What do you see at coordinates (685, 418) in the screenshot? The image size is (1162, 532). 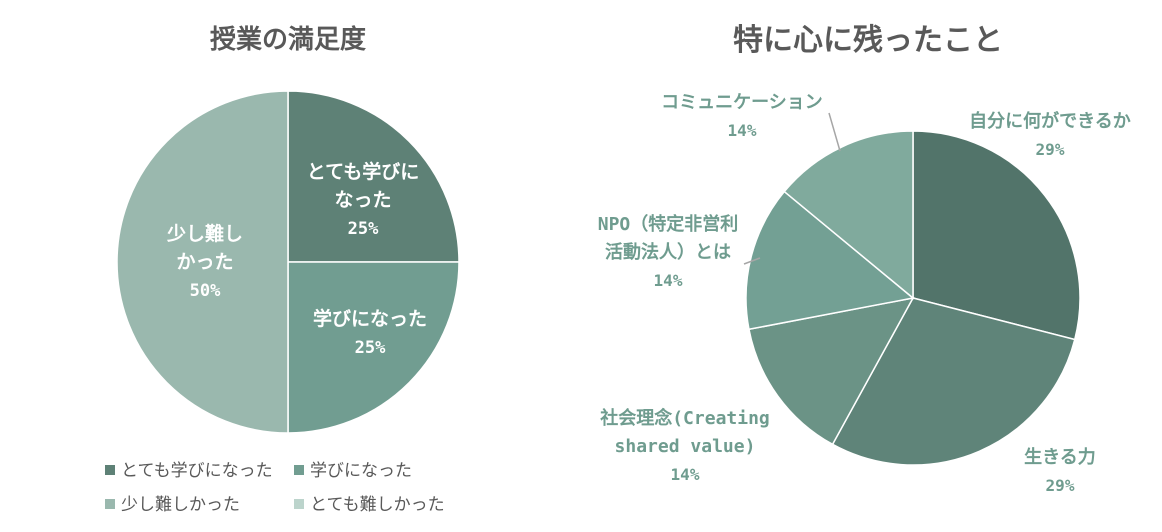 I see `chart-2-label-3-text-1: 社会理念(Creating` at bounding box center [685, 418].